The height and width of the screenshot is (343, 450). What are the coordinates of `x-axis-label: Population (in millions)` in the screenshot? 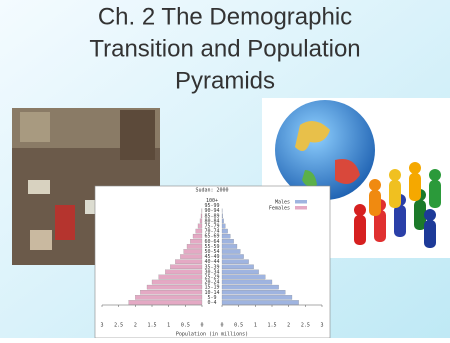 It's located at (212, 335).